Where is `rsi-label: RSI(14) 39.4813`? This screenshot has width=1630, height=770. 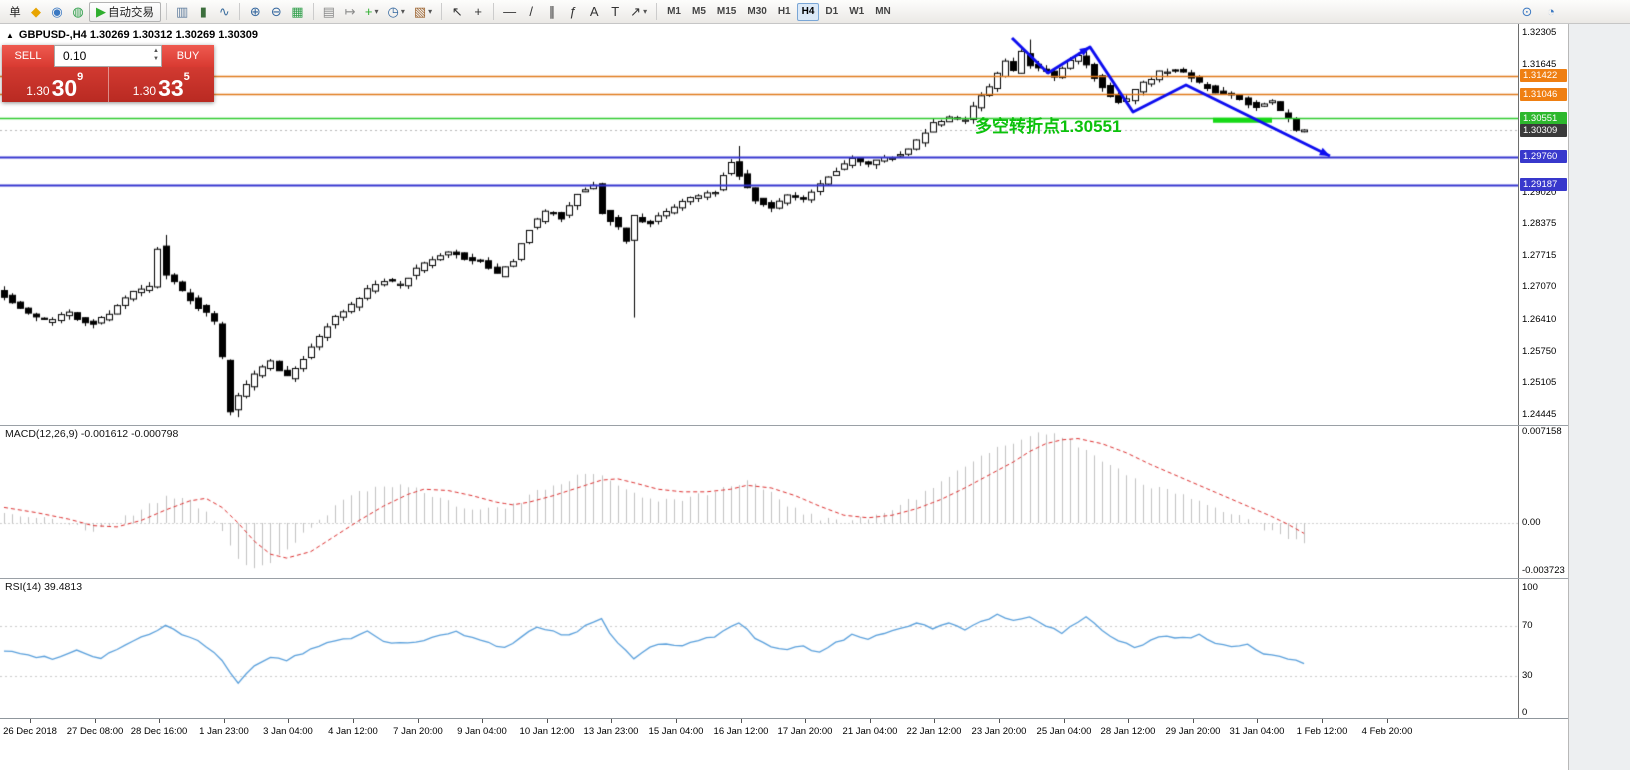
rsi-label: RSI(14) 39.4813 is located at coordinates (44, 587).